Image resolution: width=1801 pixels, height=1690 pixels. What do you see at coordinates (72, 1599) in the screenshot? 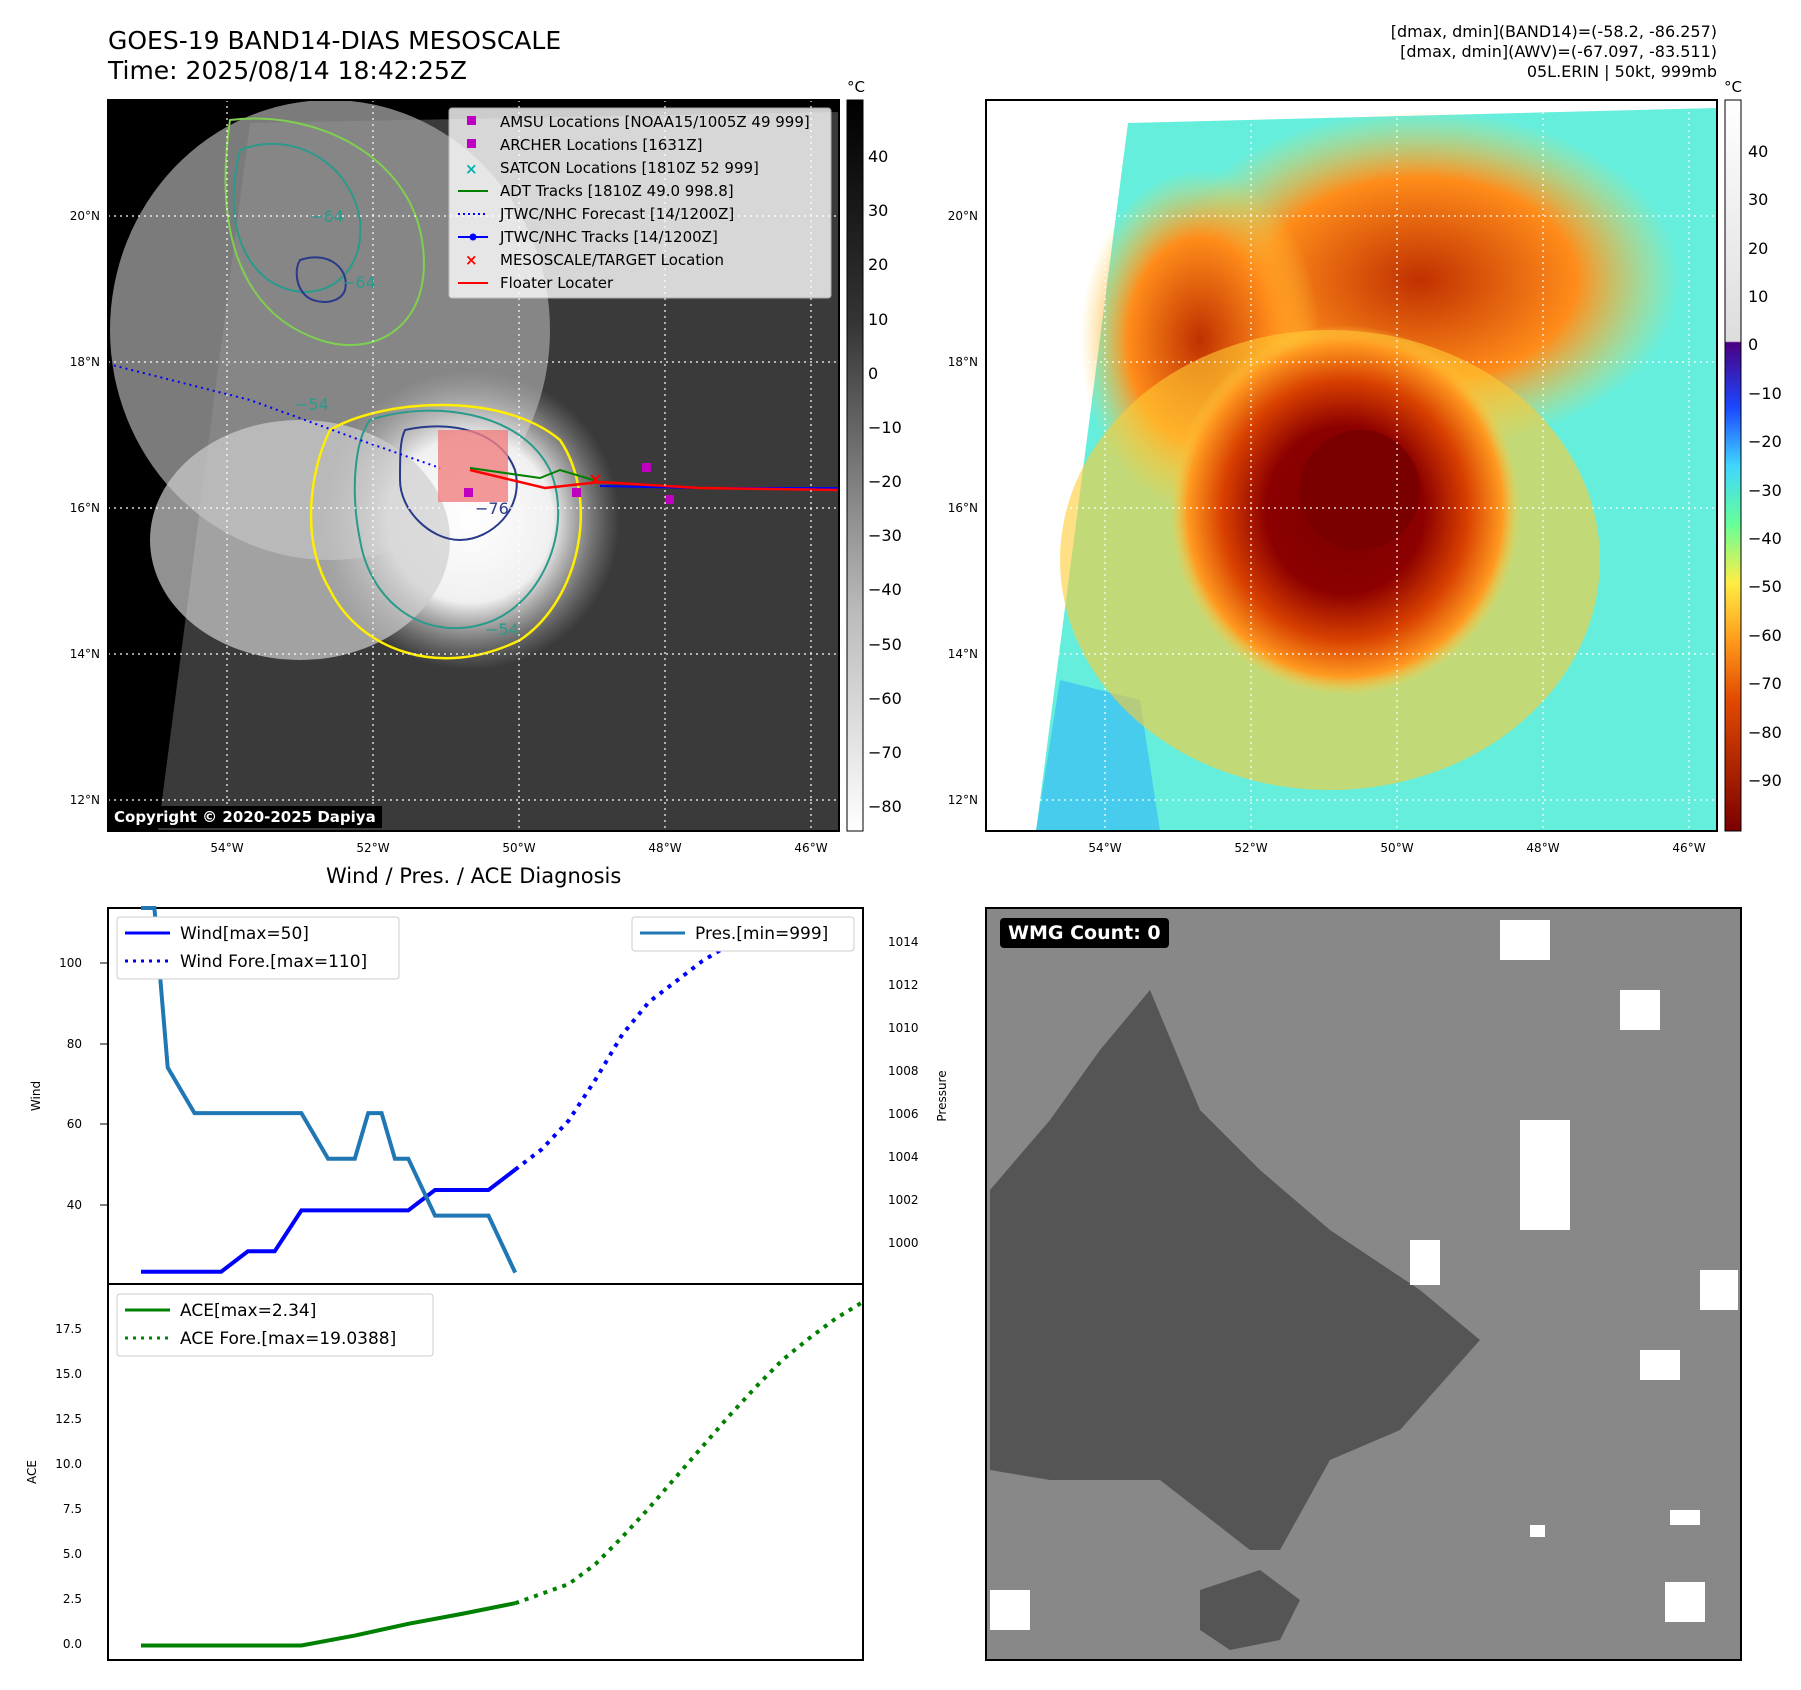
I see `ace-tick: 2.5` at bounding box center [72, 1599].